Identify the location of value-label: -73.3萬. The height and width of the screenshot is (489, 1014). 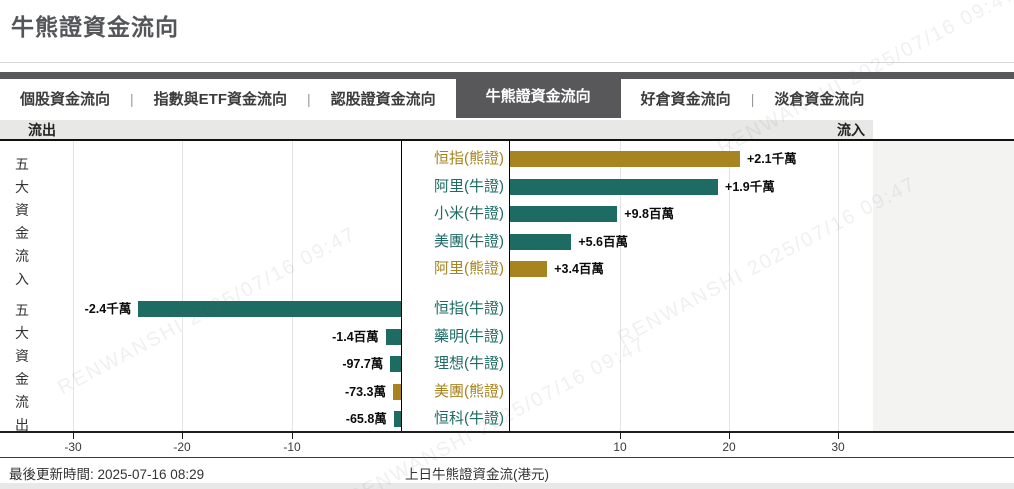
(365, 391).